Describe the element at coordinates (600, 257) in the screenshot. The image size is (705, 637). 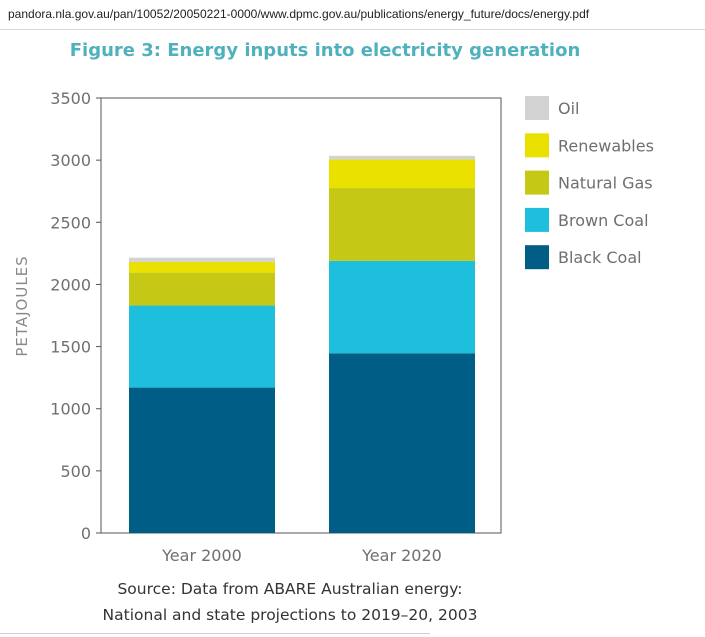
I see `legend-label-black-coal: Black Coal` at that location.